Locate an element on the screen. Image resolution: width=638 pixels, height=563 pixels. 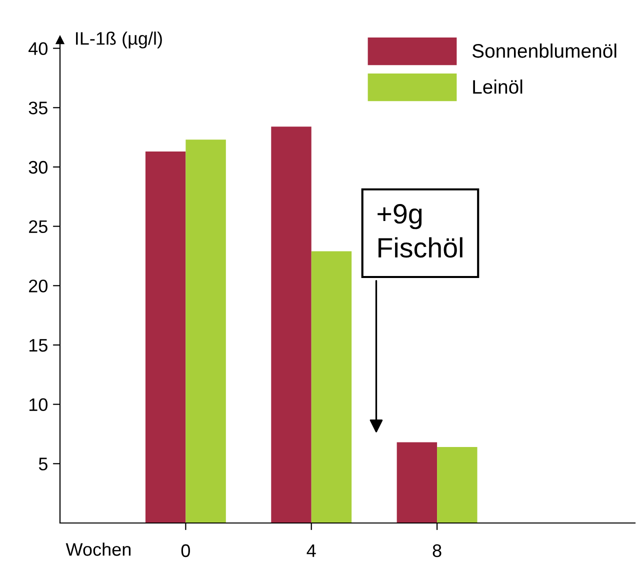
x-tick-label: 0 is located at coordinates (185, 551).